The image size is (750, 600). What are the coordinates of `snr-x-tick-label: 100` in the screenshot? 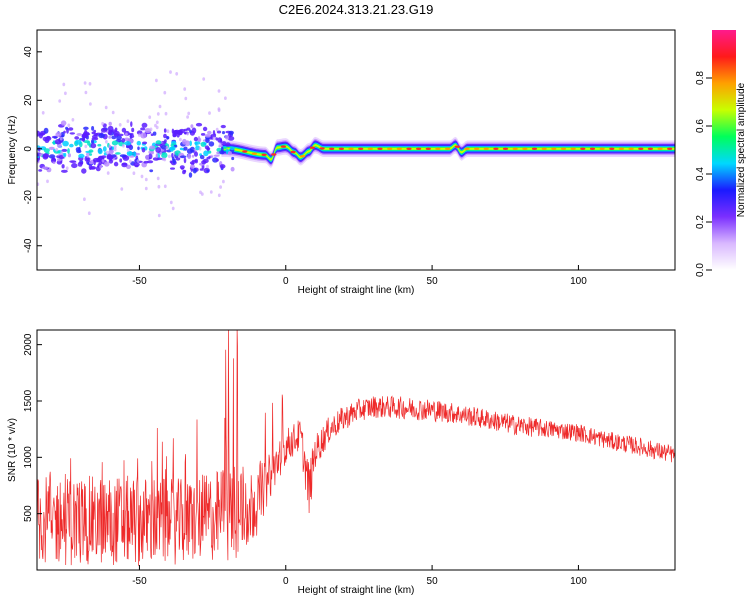 It's located at (578, 581).